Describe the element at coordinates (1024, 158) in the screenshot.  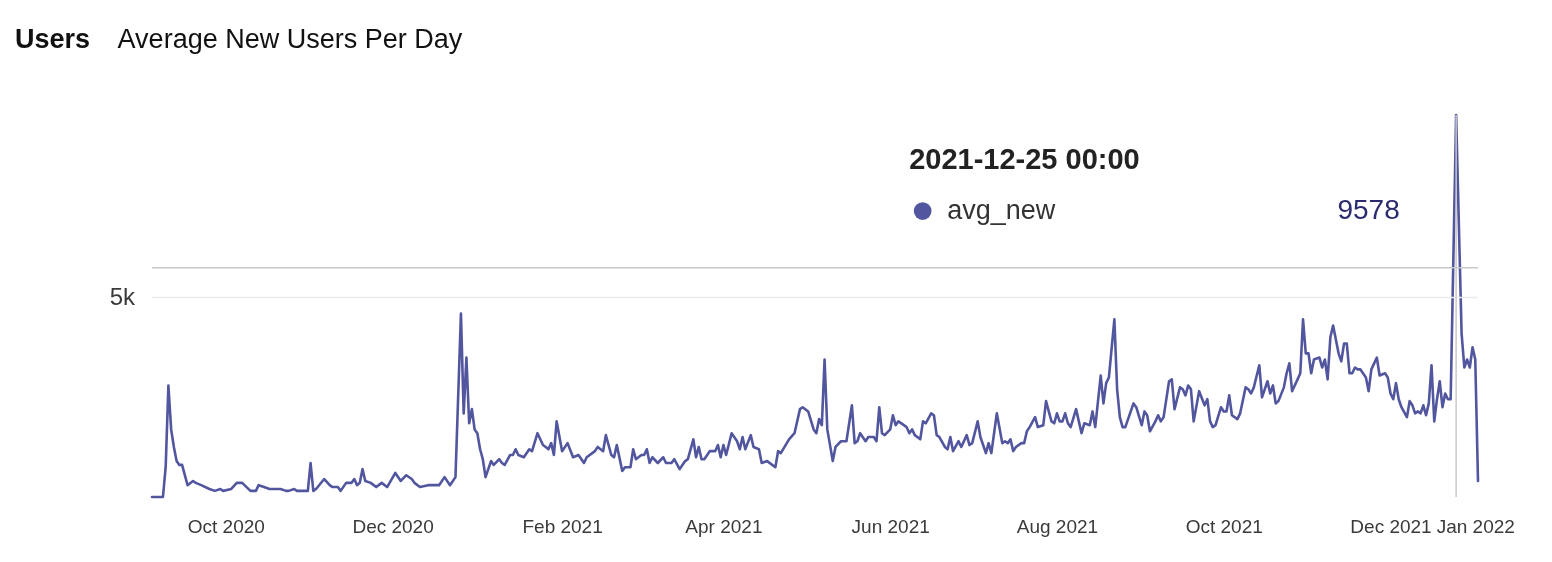
I see `legend-title: 2021-12-25 00:00` at that location.